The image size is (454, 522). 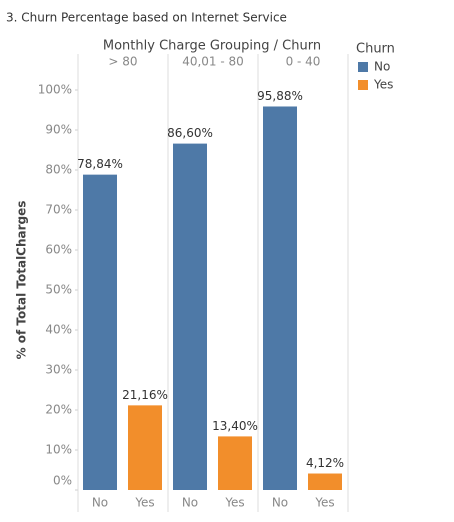 What do you see at coordinates (62, 481) in the screenshot?
I see `y-tick-label: 0%` at bounding box center [62, 481].